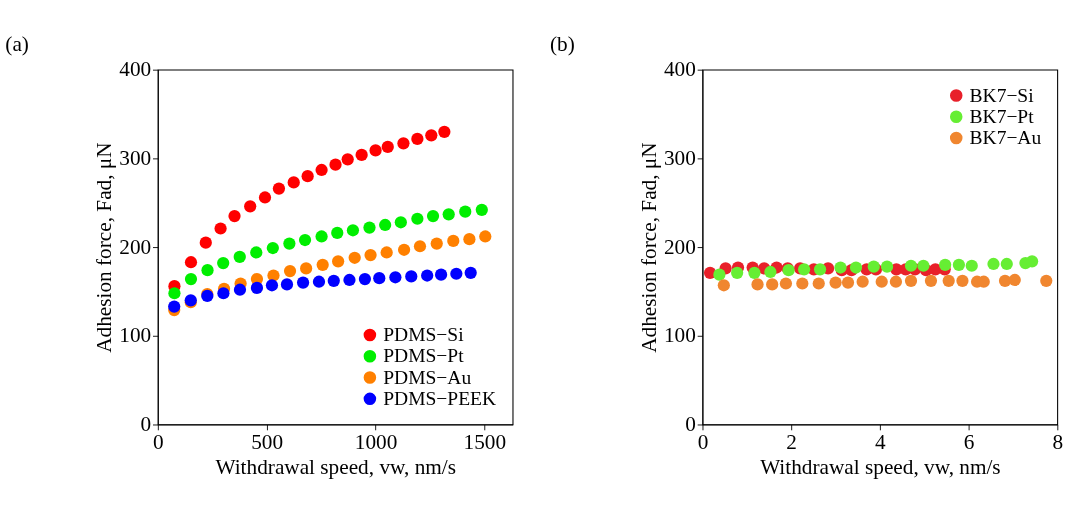 The image size is (1068, 511). What do you see at coordinates (880, 466) in the screenshot?
I see `x-axis-title: Withdrawal speed, vw, nm/s` at bounding box center [880, 466].